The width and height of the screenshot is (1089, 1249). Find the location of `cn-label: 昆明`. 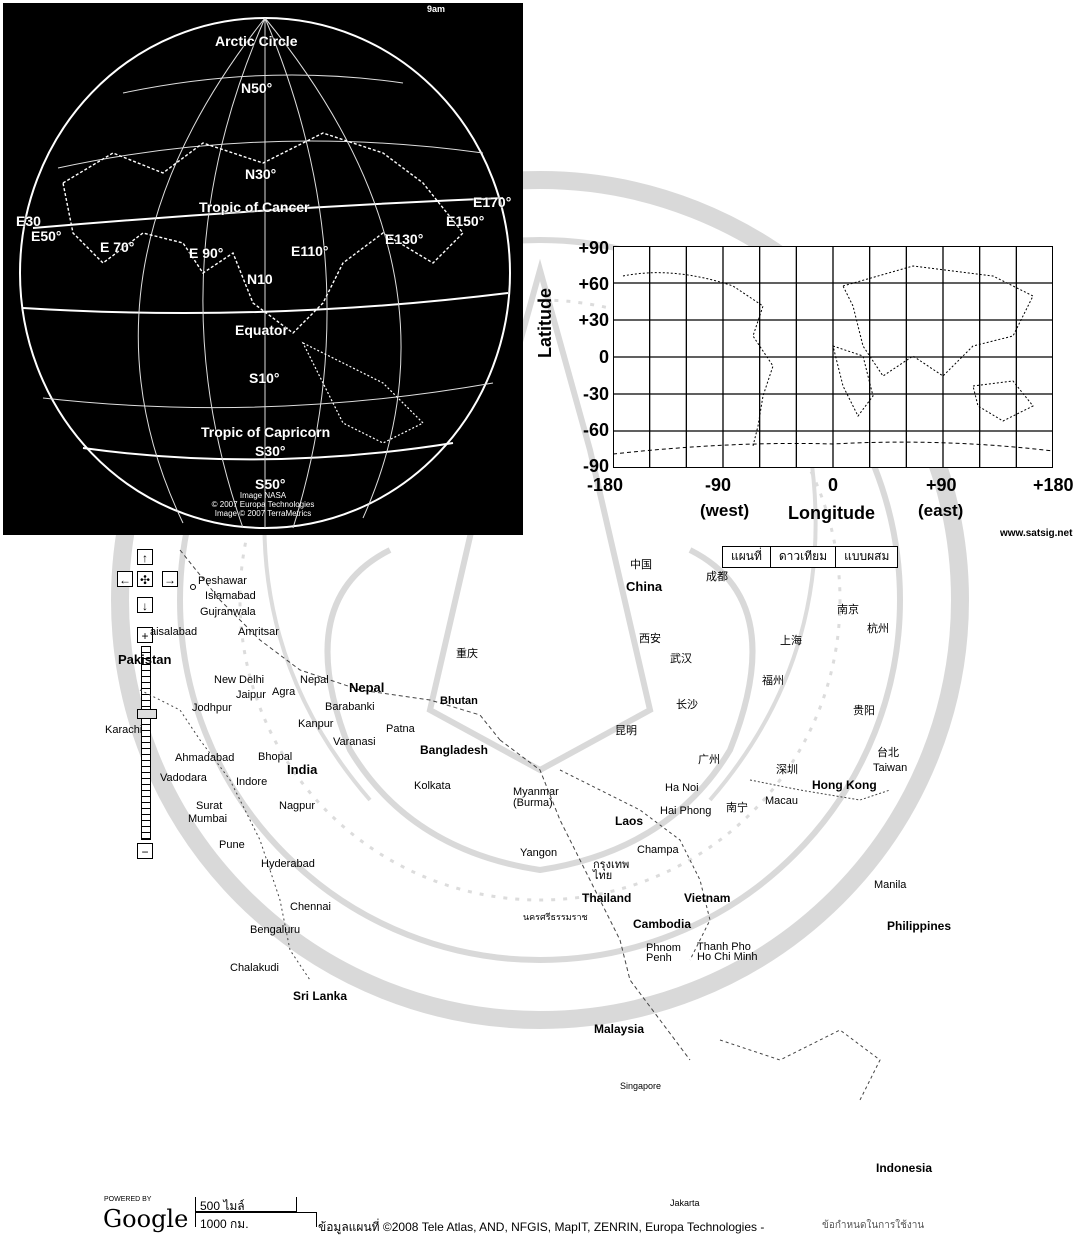

cn-label: 昆明 is located at coordinates (626, 731).